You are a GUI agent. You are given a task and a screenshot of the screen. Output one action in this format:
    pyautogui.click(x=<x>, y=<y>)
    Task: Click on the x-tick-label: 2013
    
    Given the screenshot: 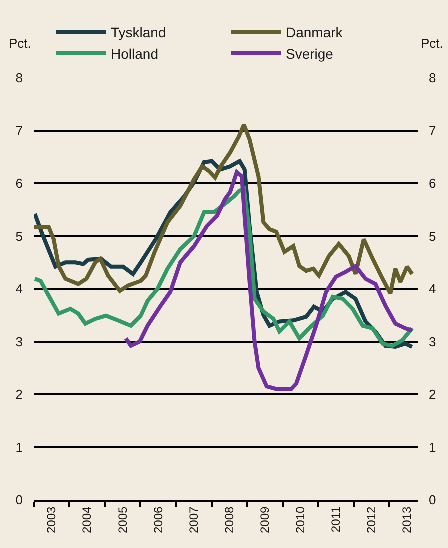 What is the action you would take?
    pyautogui.click(x=407, y=520)
    